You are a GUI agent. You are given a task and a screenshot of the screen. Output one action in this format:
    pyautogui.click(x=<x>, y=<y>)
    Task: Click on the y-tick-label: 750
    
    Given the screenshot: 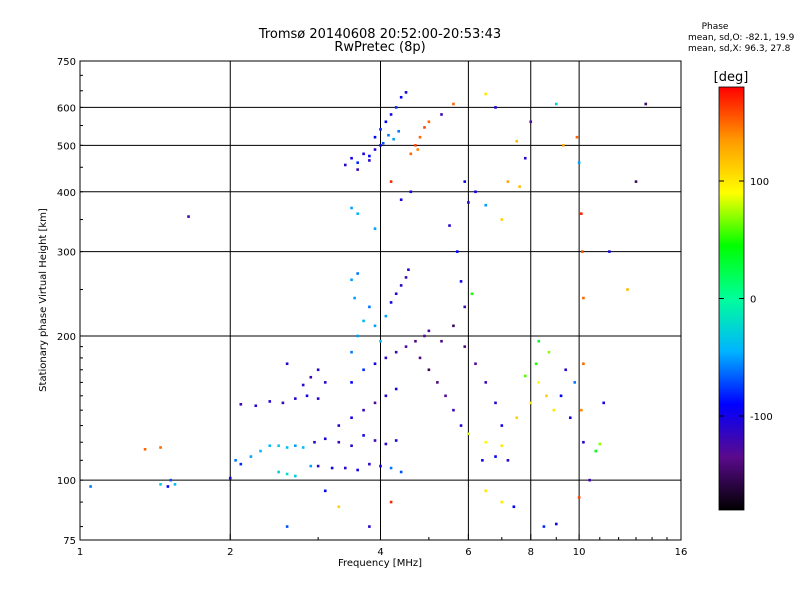 What is the action you would take?
    pyautogui.click(x=66, y=62)
    